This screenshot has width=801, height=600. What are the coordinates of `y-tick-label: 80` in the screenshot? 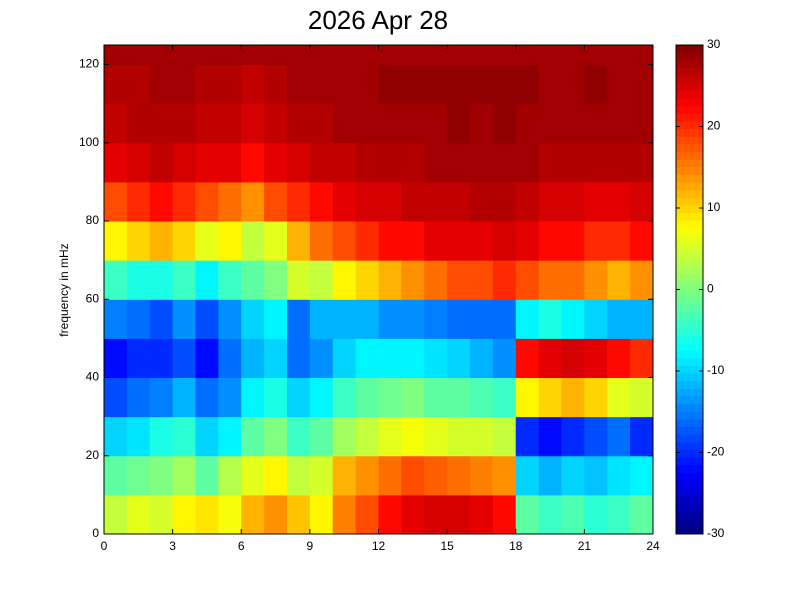 It's located at (93, 220).